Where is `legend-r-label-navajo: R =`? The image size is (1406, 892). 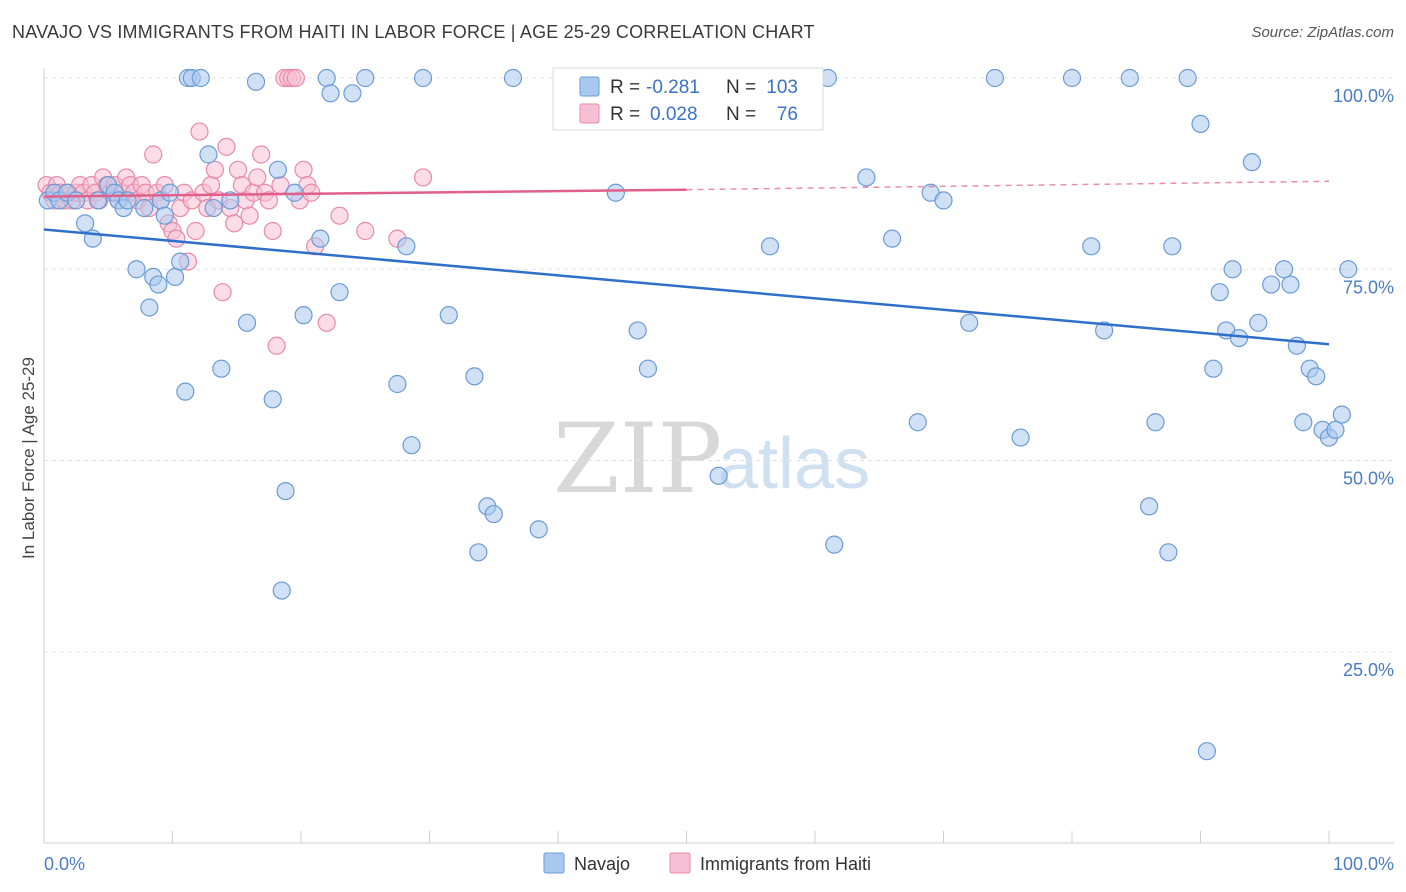
legend-r-label-navajo: R = is located at coordinates (625, 87).